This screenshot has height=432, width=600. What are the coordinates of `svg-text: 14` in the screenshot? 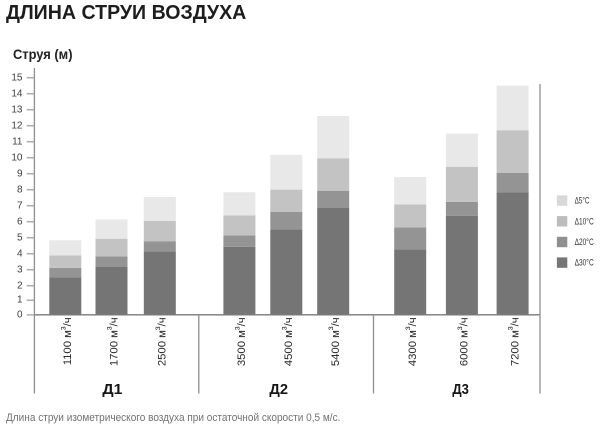 It's located at (17, 93).